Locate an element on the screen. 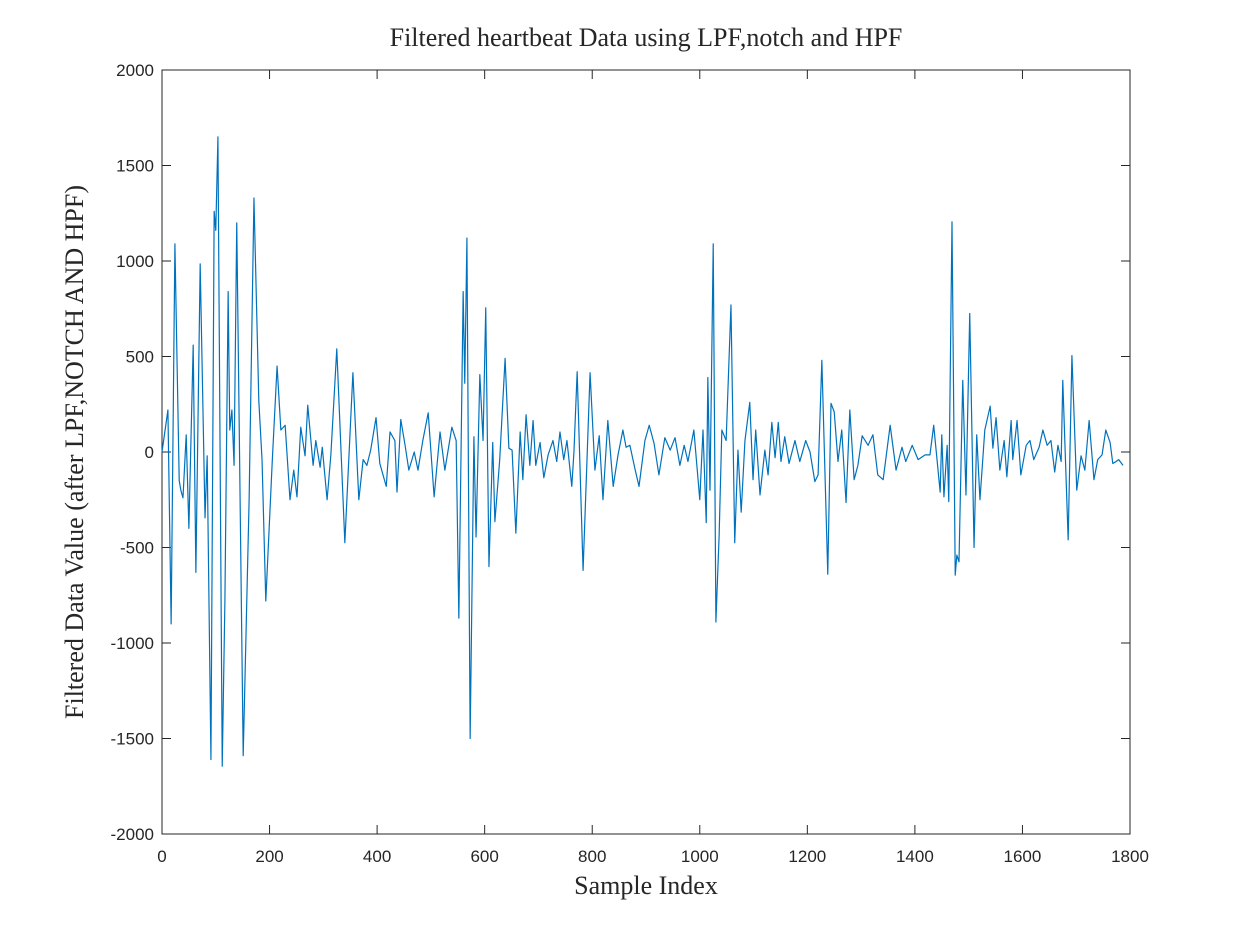  y-tick-label: 2000 is located at coordinates (135, 70).